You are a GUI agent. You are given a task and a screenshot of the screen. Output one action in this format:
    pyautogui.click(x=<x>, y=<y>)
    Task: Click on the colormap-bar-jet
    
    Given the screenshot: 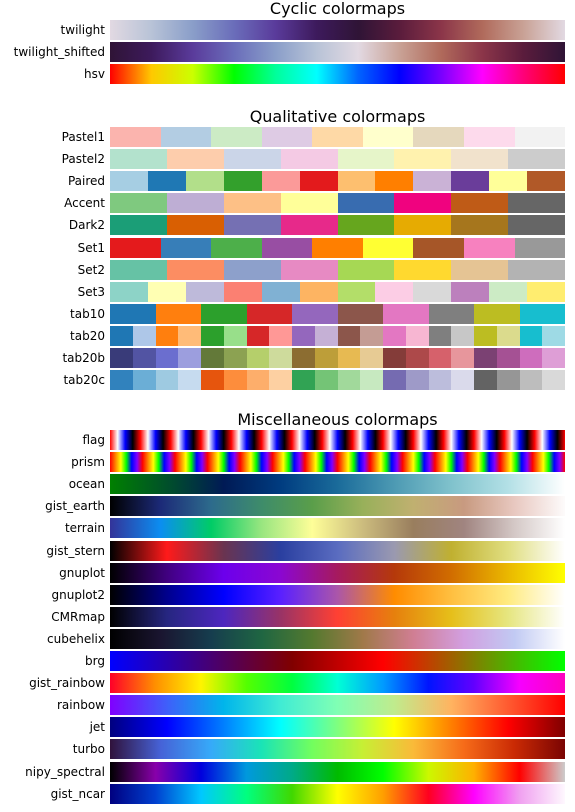 What is the action you would take?
    pyautogui.click(x=337, y=727)
    